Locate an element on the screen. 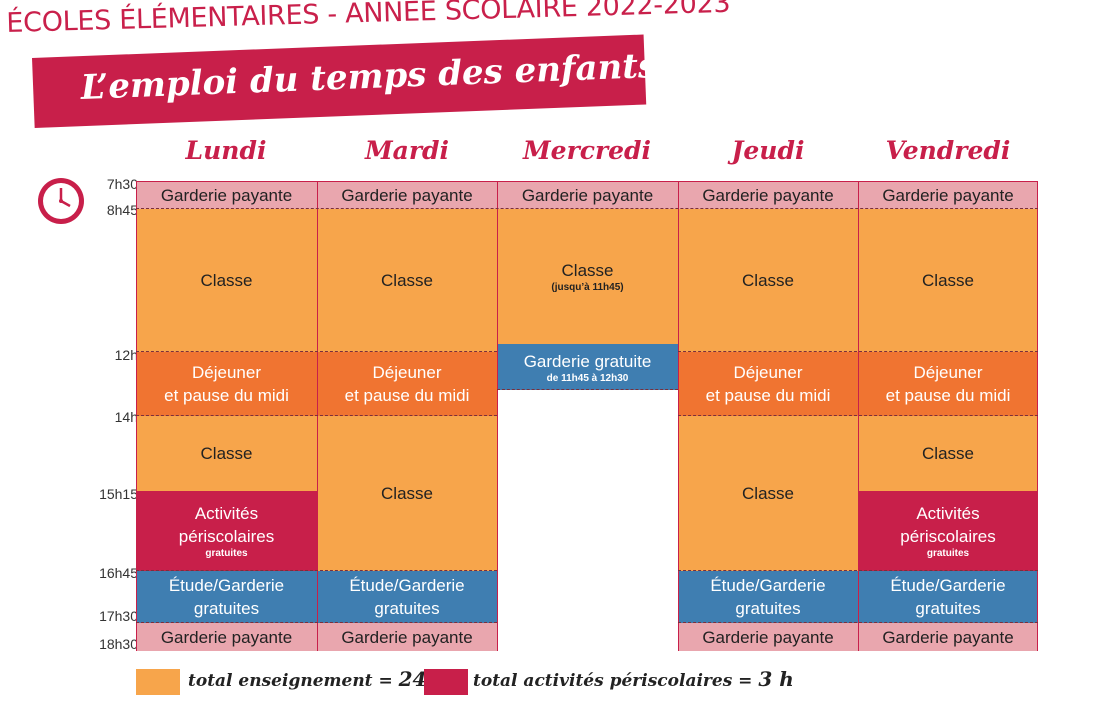  grid-top-border is located at coordinates (587, 181).